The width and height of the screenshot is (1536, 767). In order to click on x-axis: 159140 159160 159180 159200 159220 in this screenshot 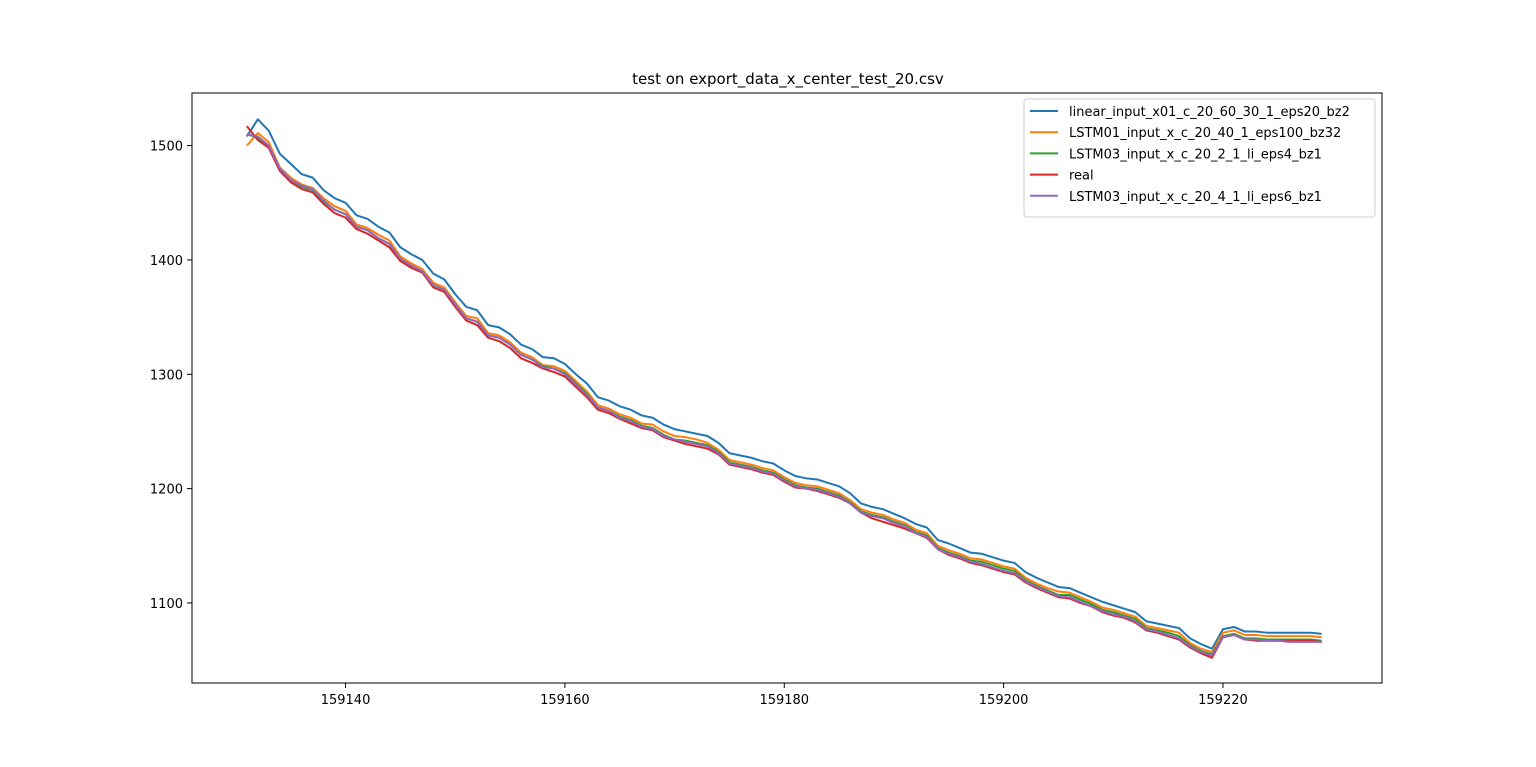, I will do `click(784, 695)`.